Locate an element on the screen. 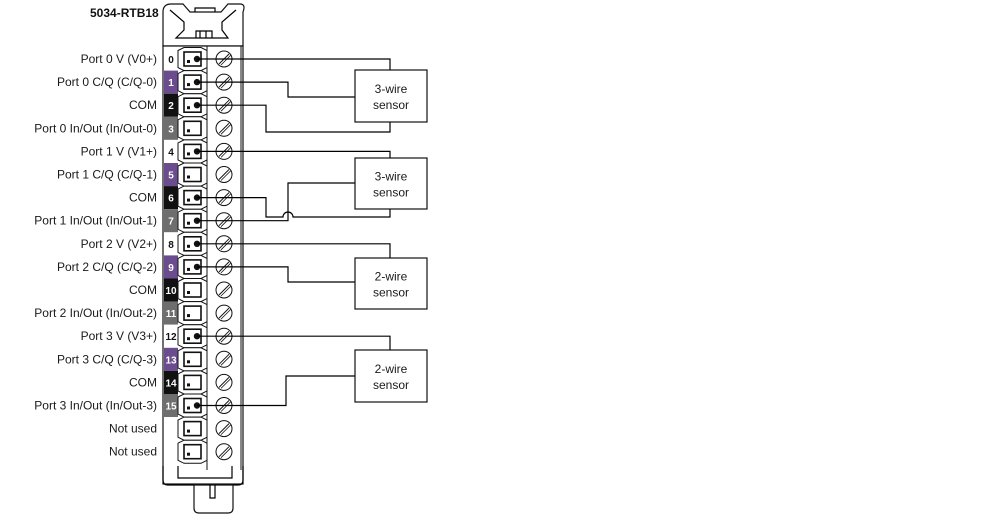 The width and height of the screenshot is (1000, 520). terminal-label: Port 0 In/Out (In/Out-0) is located at coordinates (95, 128).